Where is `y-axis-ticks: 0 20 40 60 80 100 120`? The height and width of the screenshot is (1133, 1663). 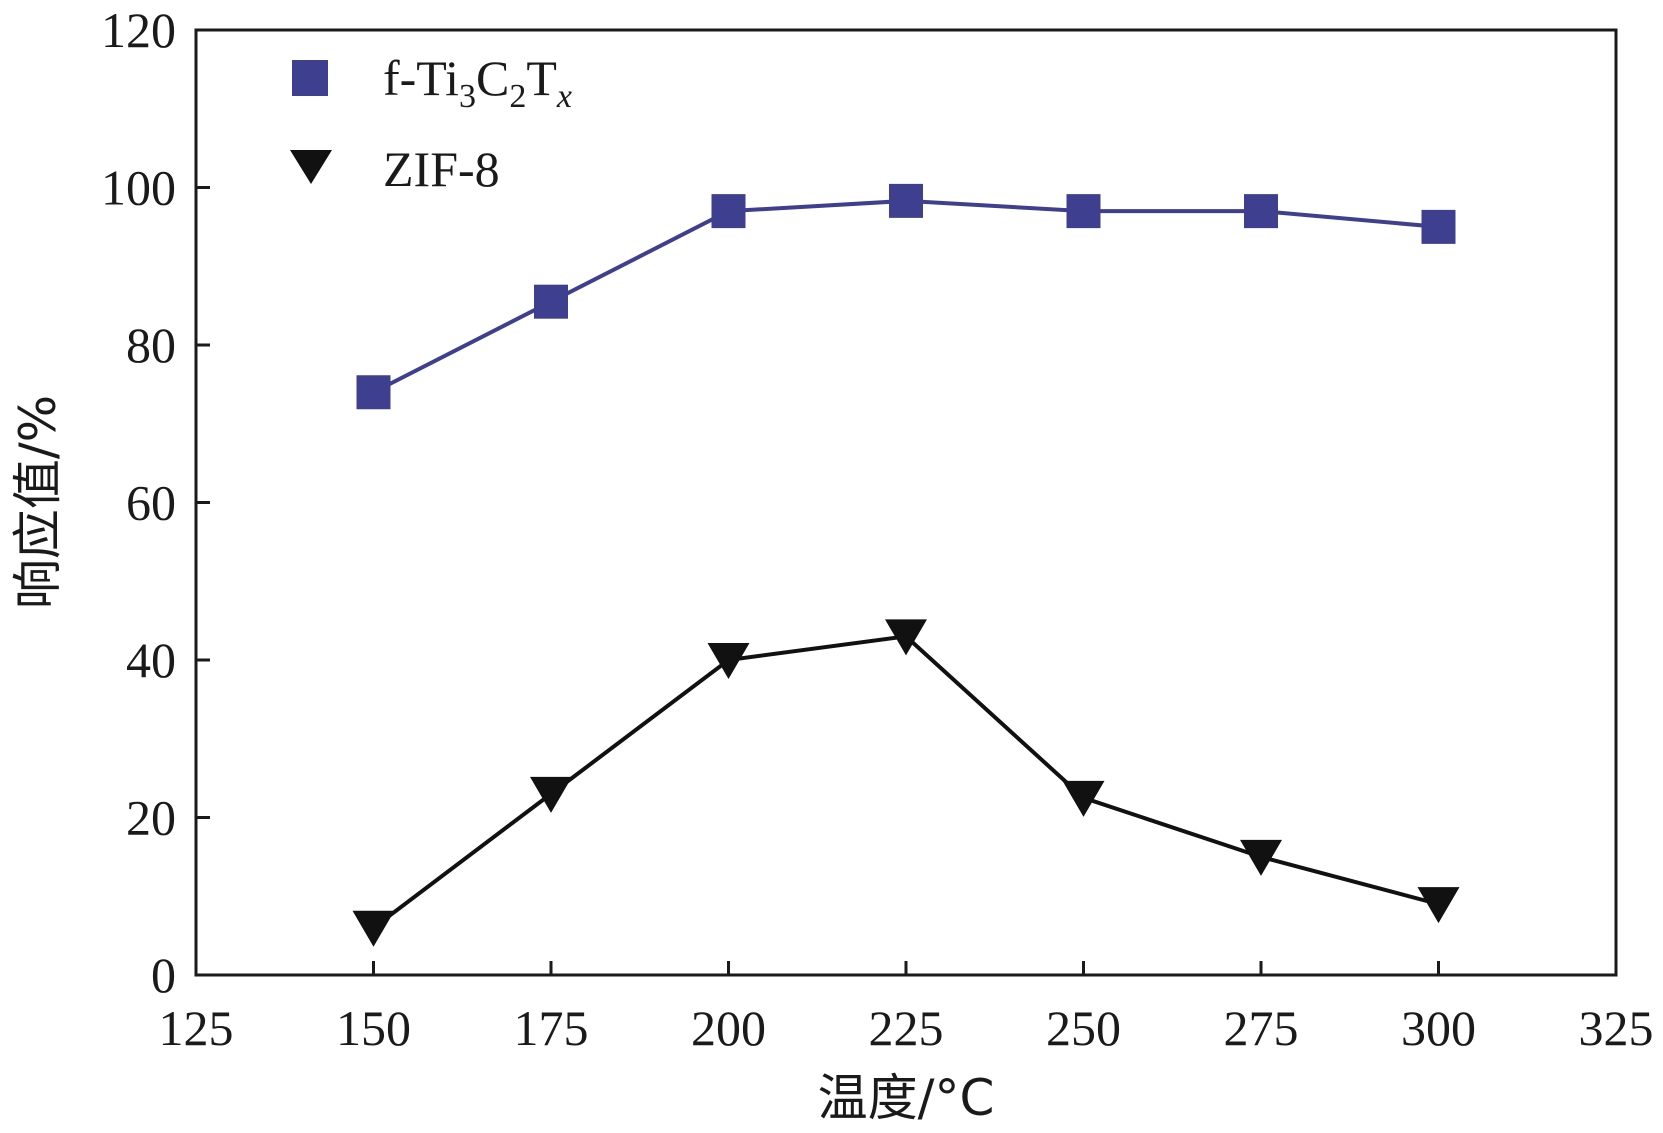
y-axis-ticks: 0 20 40 60 80 100 120 is located at coordinates (155, 502).